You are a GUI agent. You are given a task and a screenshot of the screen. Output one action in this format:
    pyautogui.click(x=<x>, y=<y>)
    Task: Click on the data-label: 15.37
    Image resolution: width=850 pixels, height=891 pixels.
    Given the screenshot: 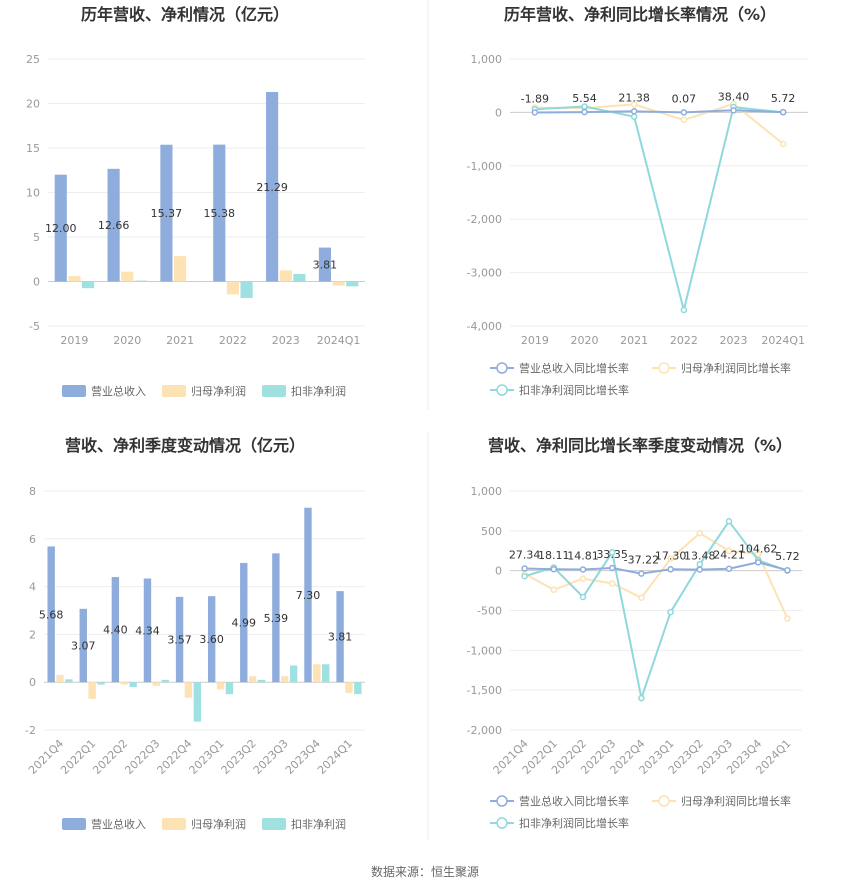 What is the action you would take?
    pyautogui.click(x=167, y=213)
    